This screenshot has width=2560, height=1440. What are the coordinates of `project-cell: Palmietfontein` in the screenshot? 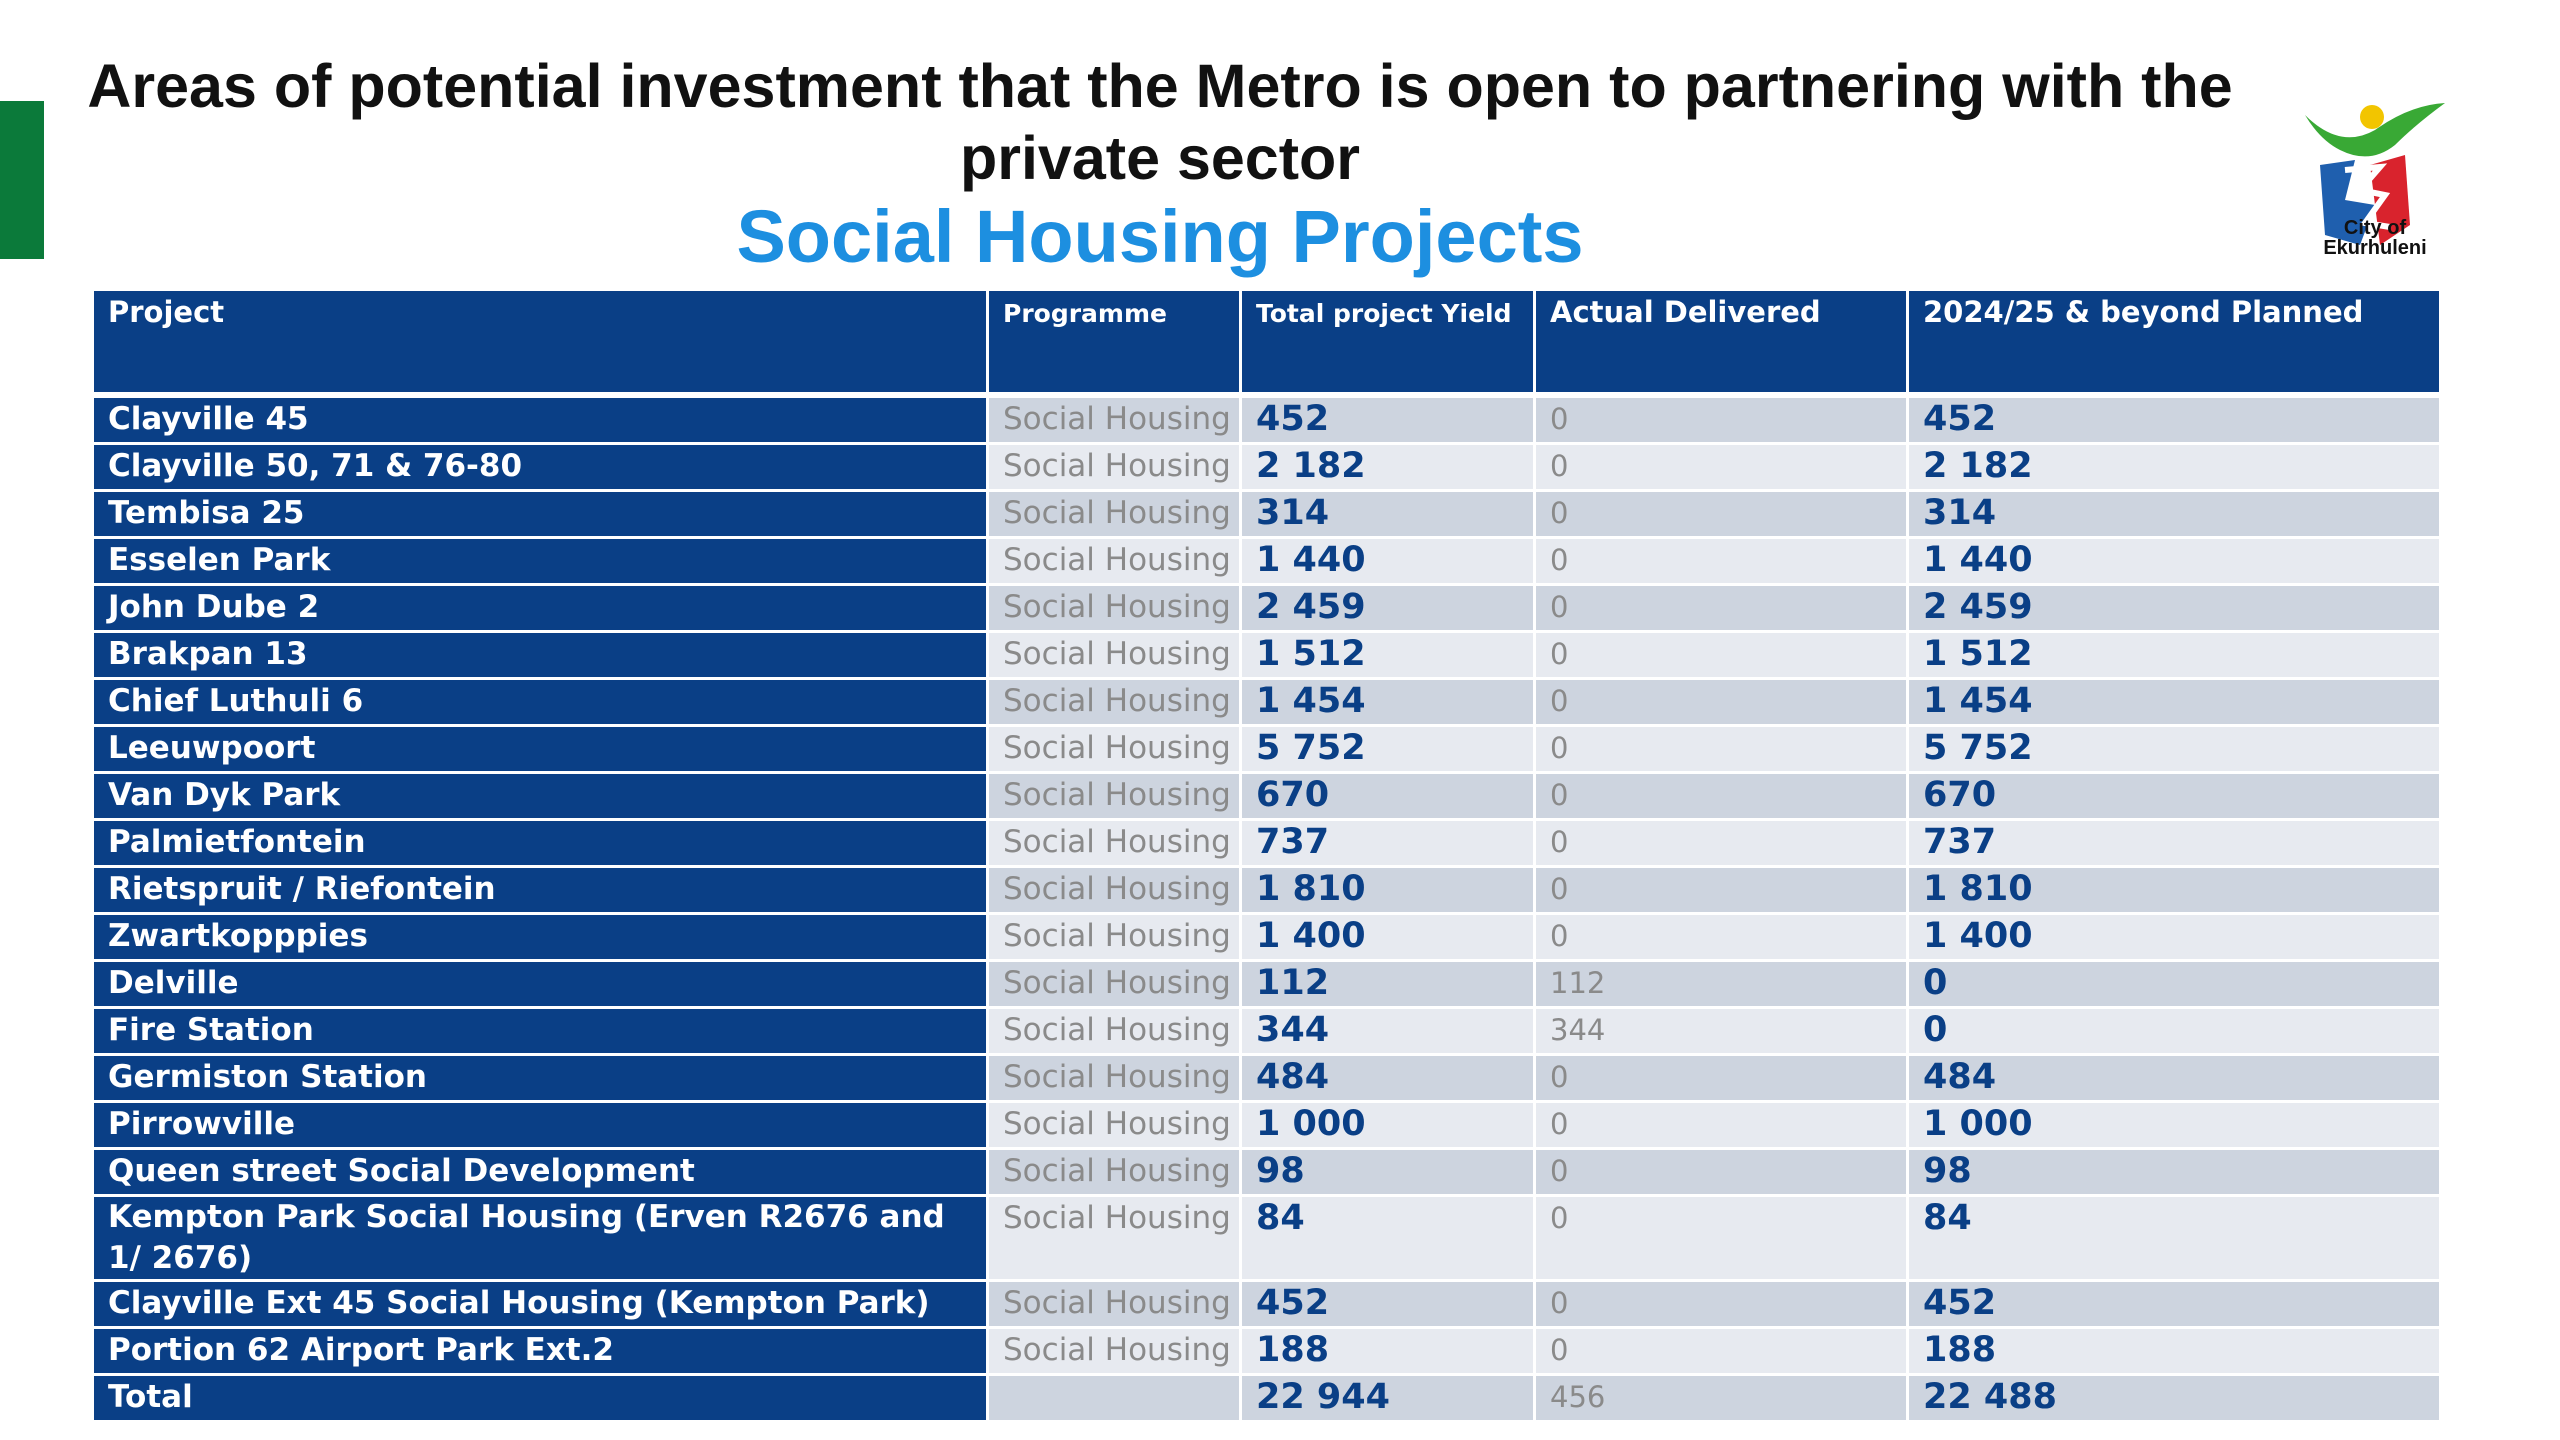 It's located at (541, 844).